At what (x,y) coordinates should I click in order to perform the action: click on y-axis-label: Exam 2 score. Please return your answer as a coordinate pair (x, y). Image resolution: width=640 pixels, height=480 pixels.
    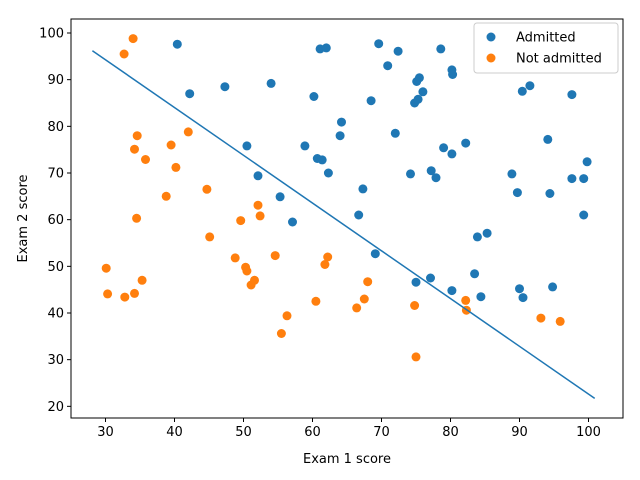
    Looking at the image, I should click on (23, 218).